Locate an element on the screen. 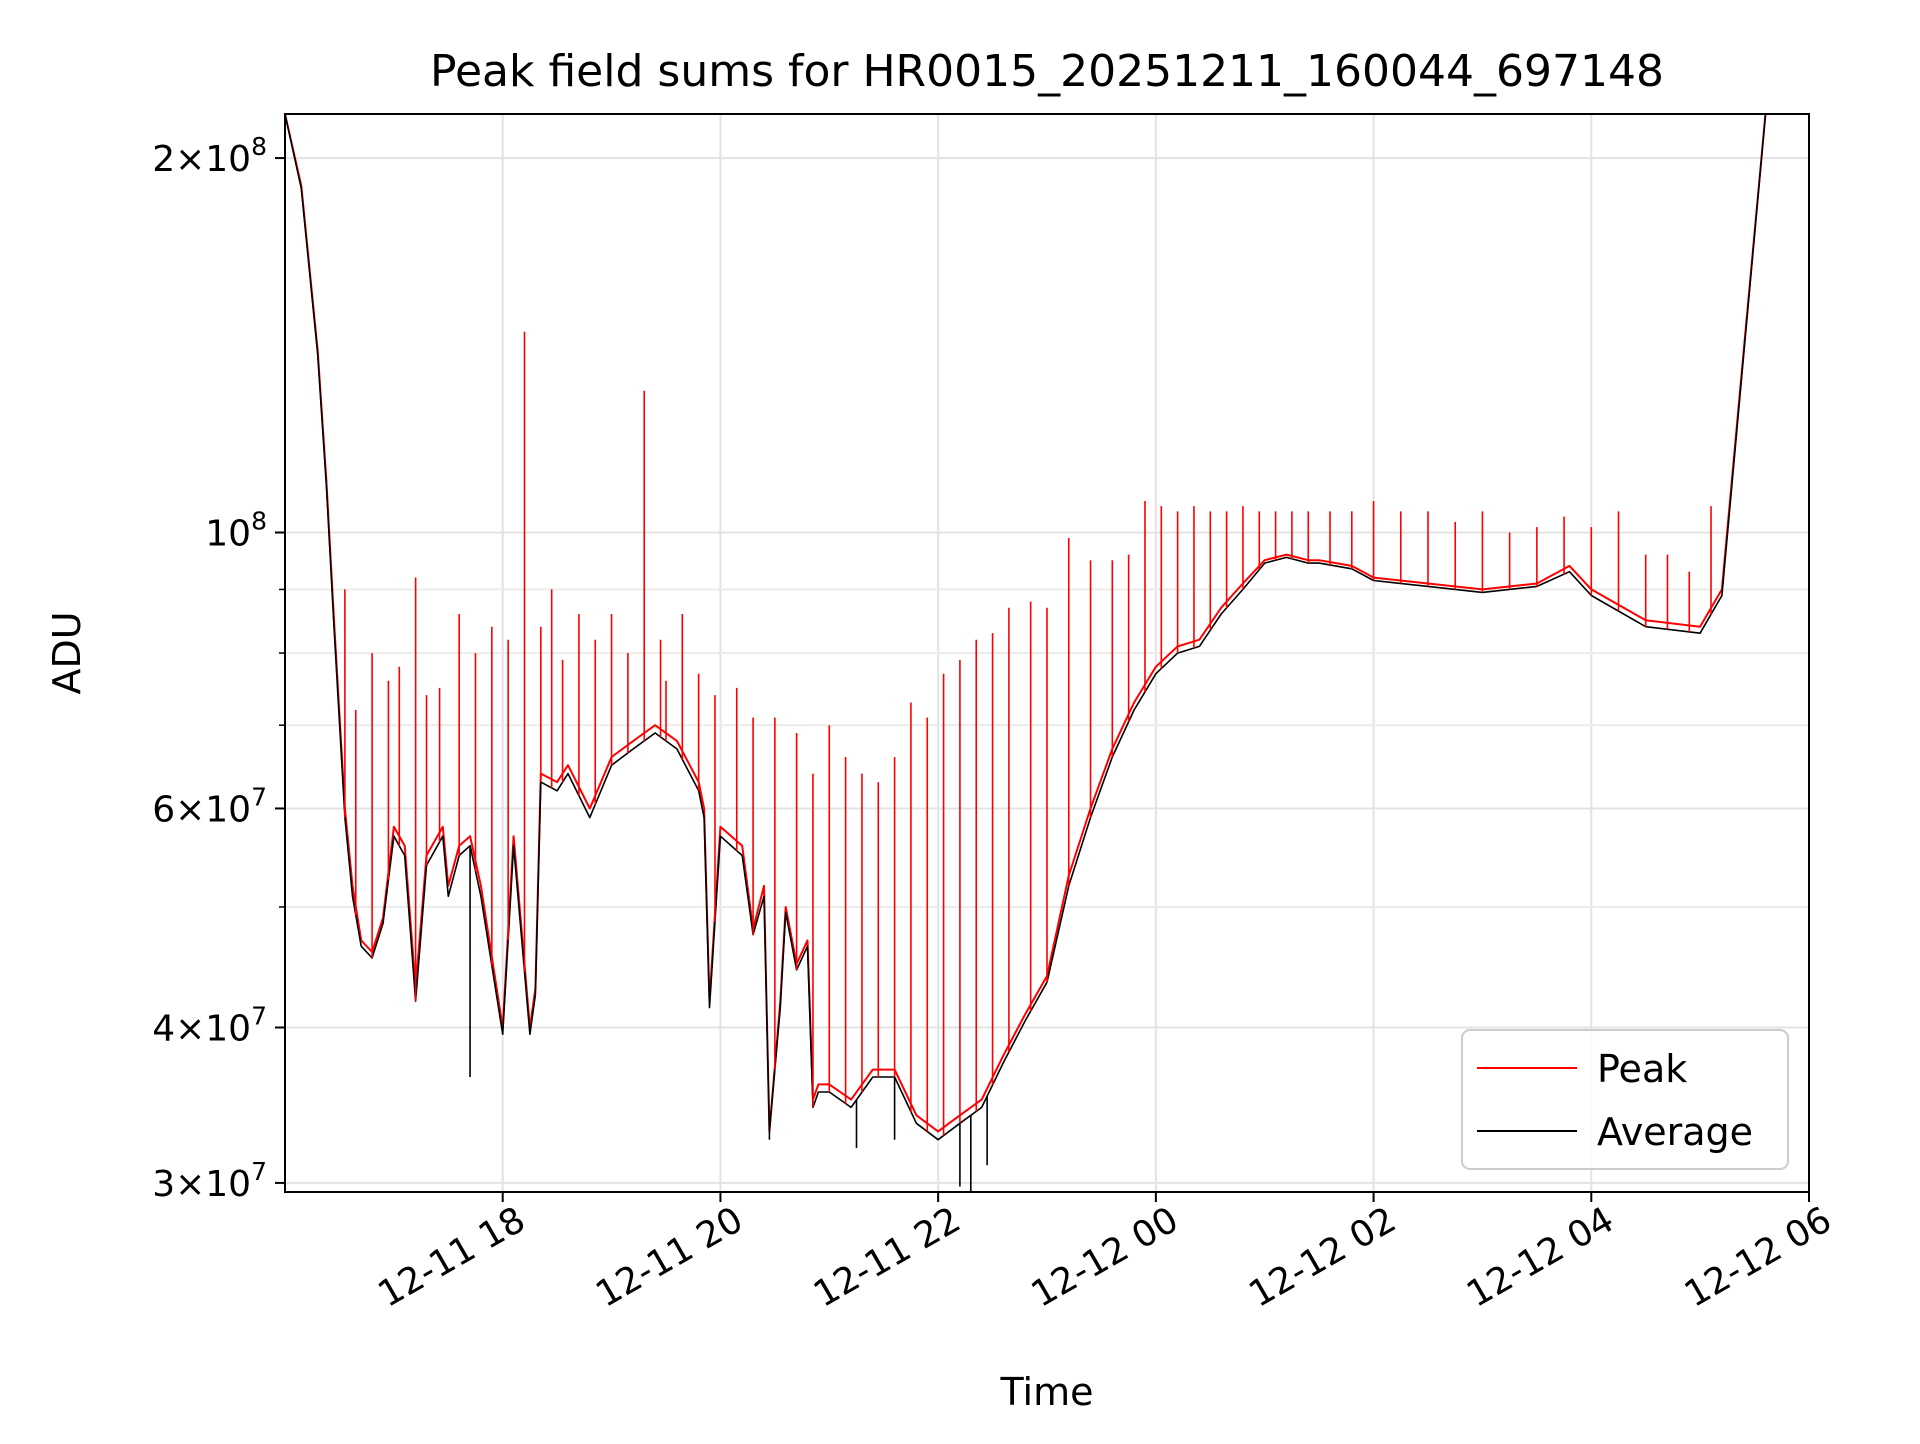  legend-box is located at coordinates (1625, 1099).